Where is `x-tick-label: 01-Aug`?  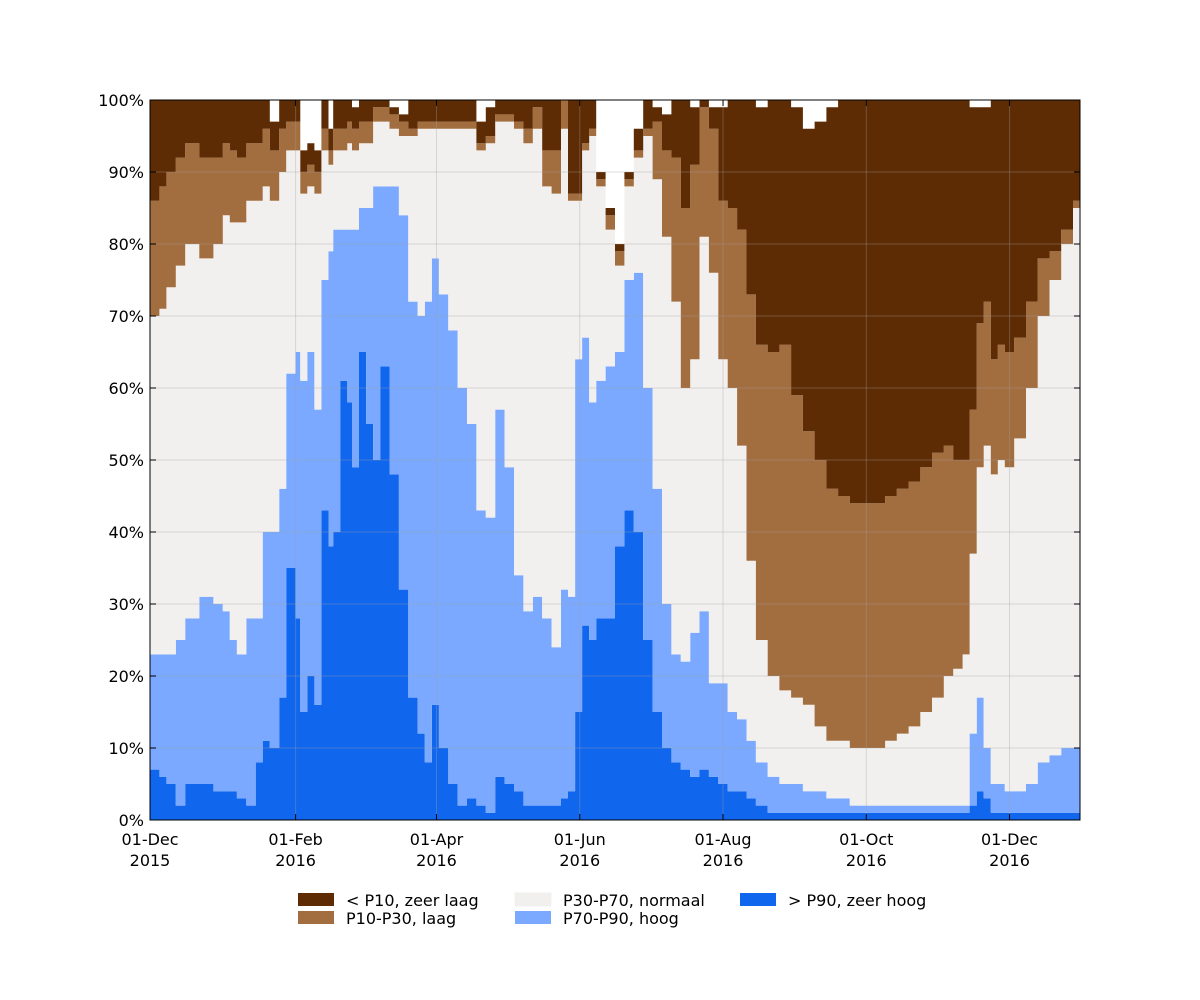 x-tick-label: 01-Aug is located at coordinates (723, 839).